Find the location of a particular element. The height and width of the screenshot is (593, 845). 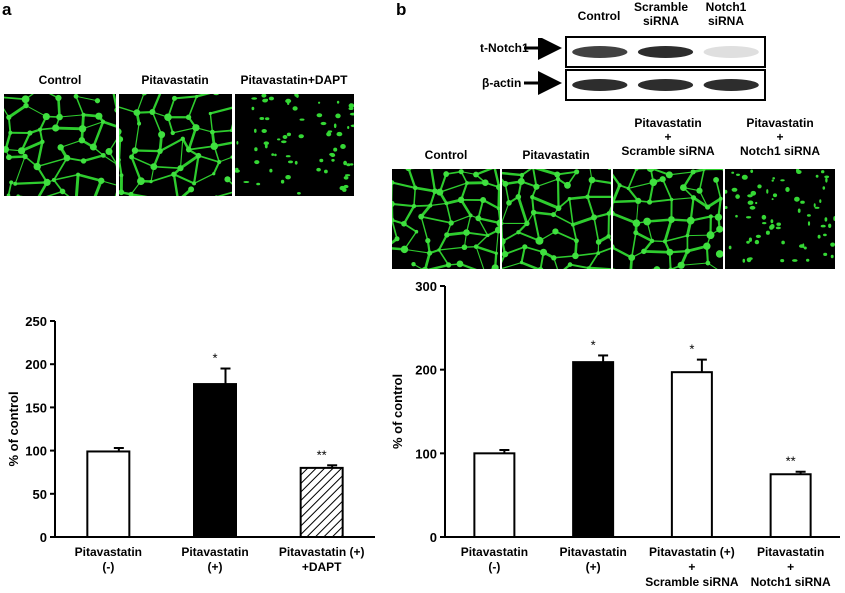

micrograph-b-scramble is located at coordinates (668, 219).